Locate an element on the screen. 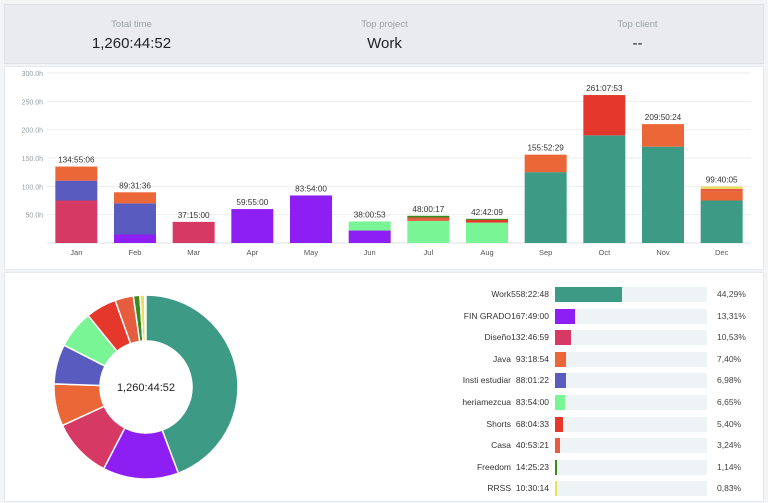 The image size is (768, 503). y-tick-label: 50.0h is located at coordinates (34, 216).